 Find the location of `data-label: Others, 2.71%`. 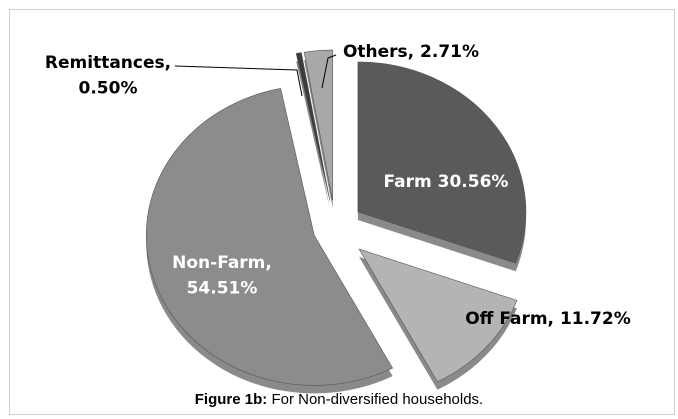

data-label: Others, 2.71% is located at coordinates (411, 52).